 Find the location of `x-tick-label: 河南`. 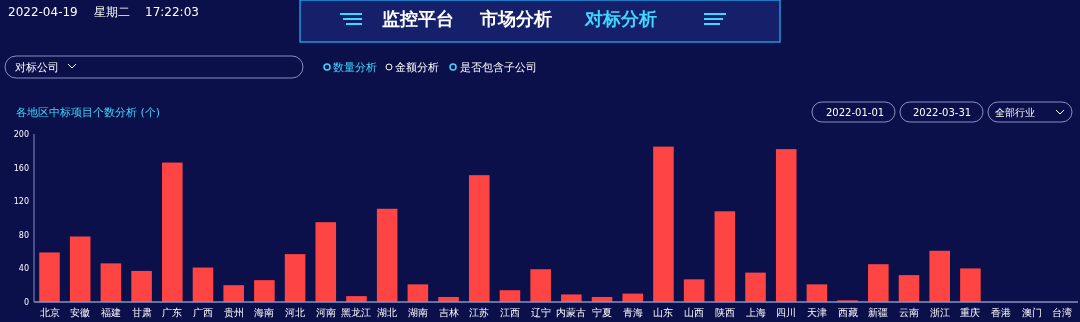

x-tick-label: 河南 is located at coordinates (325, 312).